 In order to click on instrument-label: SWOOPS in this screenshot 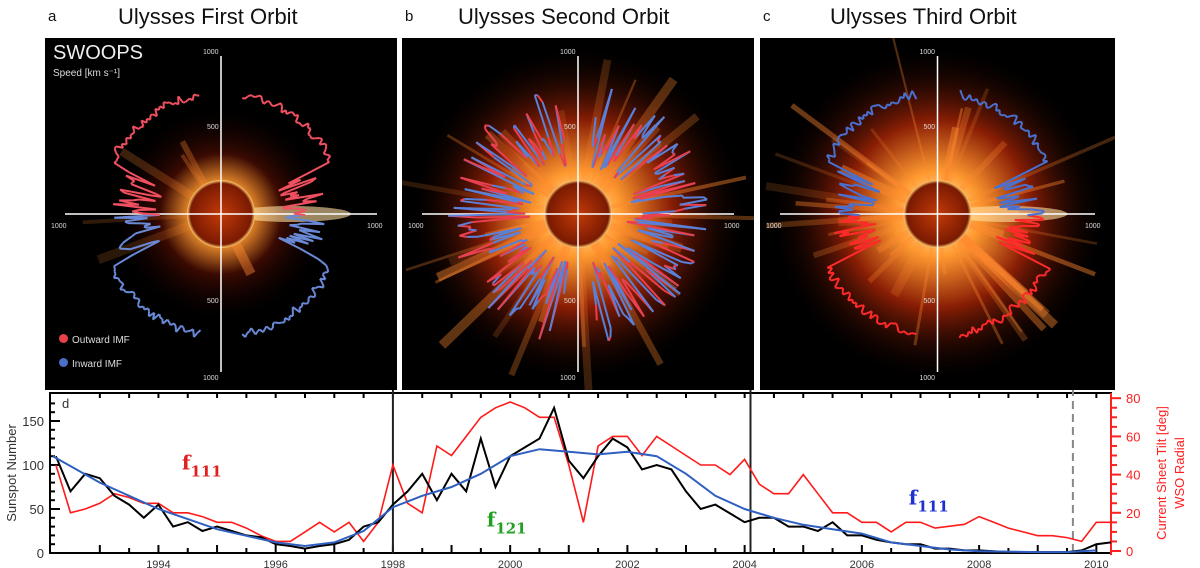, I will do `click(98, 53)`.